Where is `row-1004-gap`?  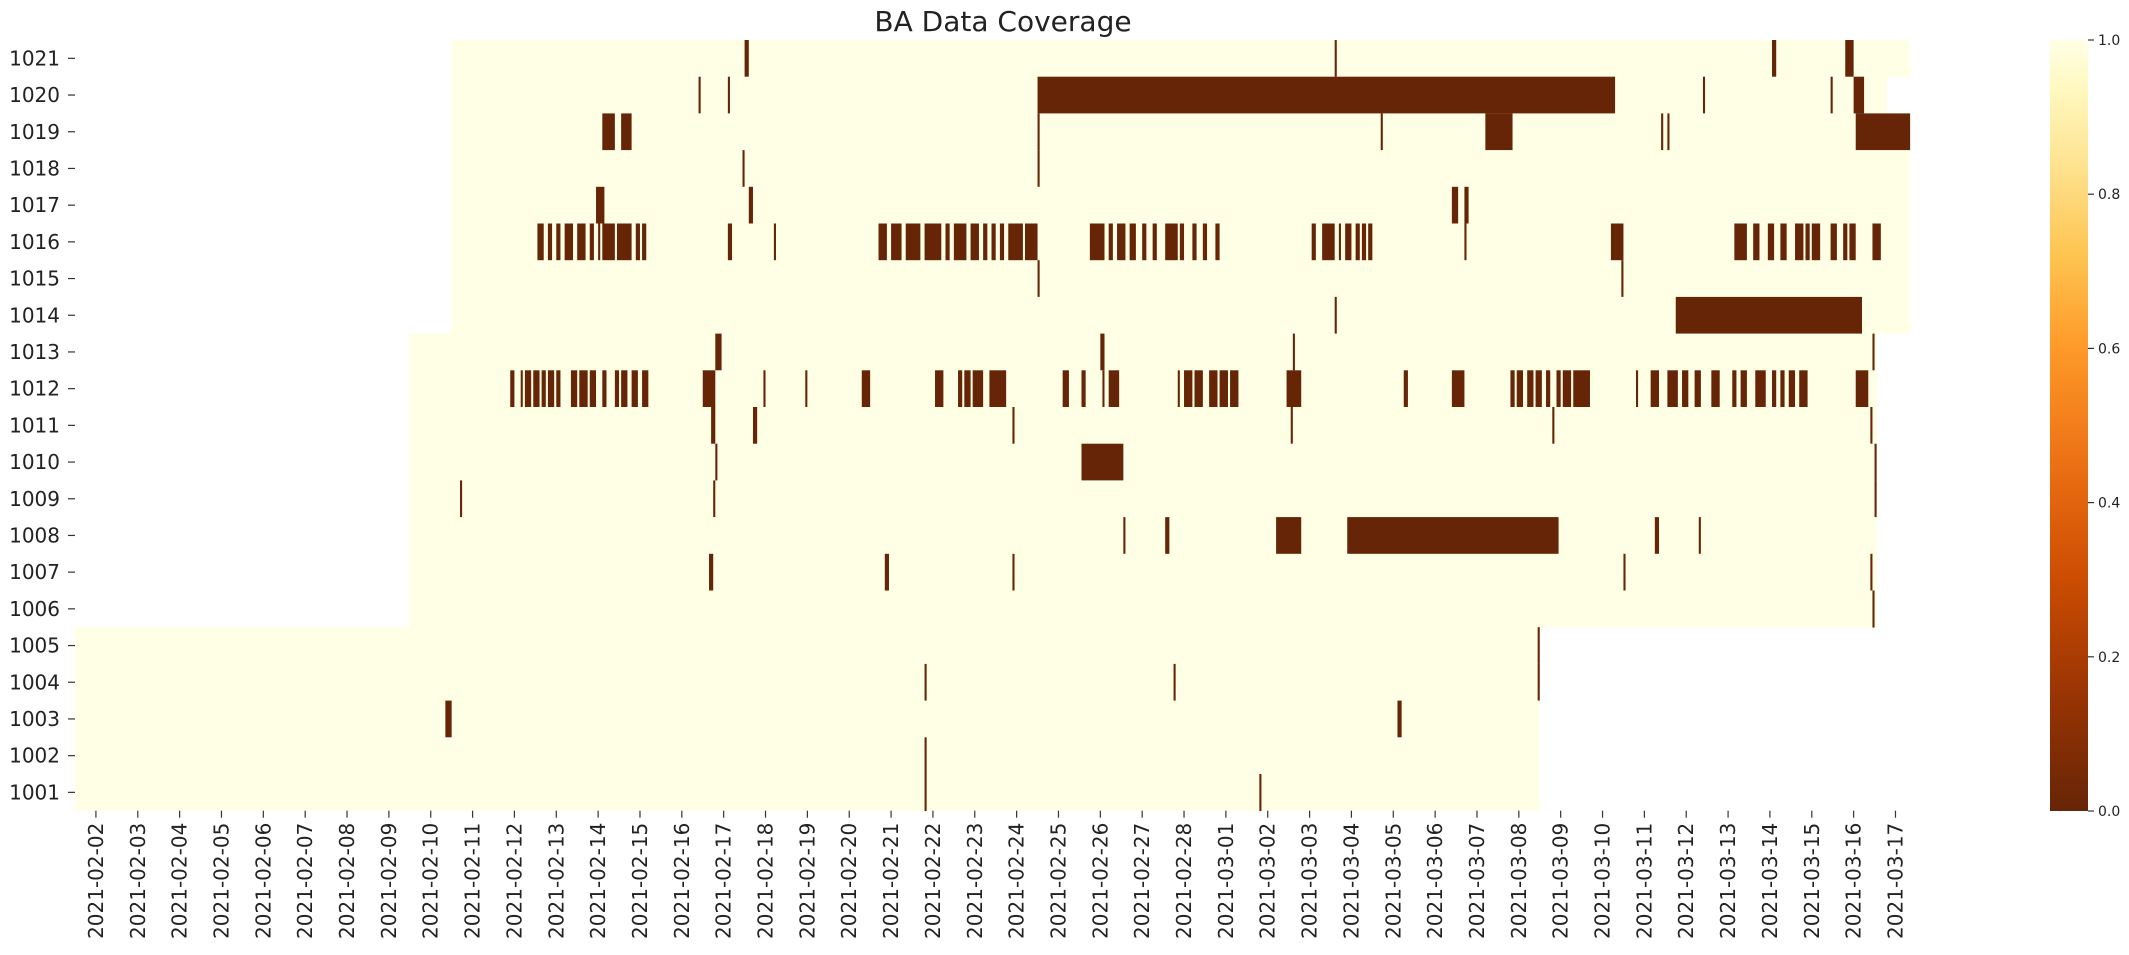 row-1004-gap is located at coordinates (925, 682).